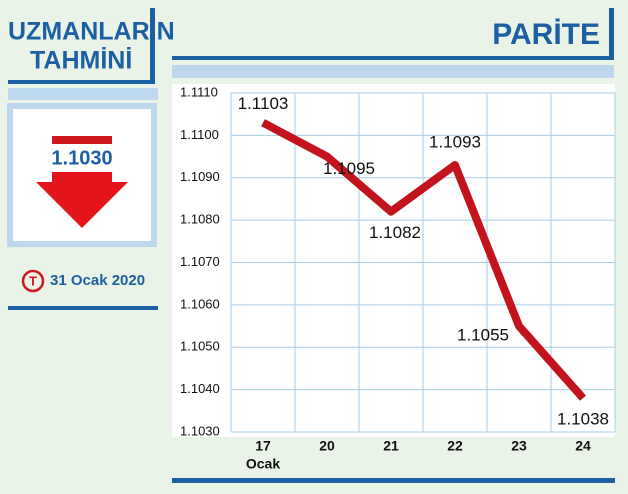 The height and width of the screenshot is (494, 628). What do you see at coordinates (263, 446) in the screenshot?
I see `x-tick-label: 17` at bounding box center [263, 446].